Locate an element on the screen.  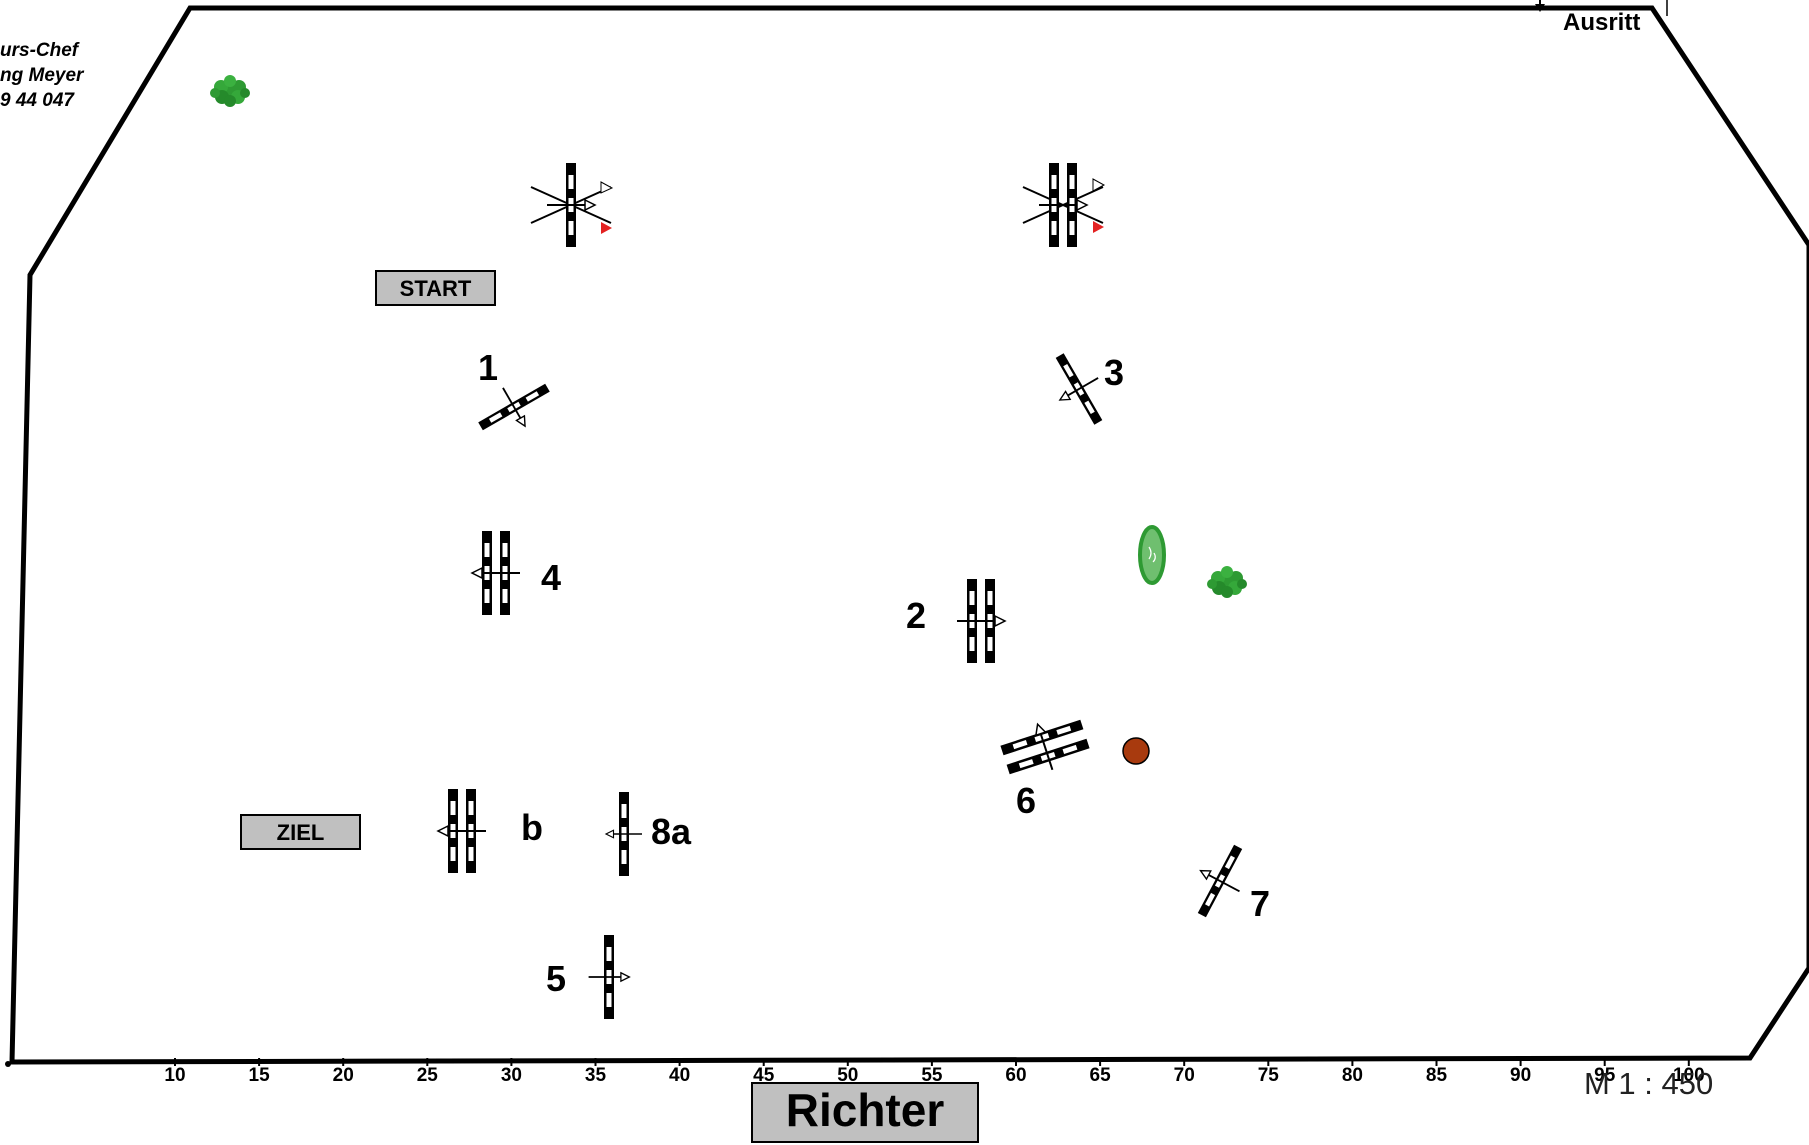
ruler-tick-label: 90 is located at coordinates (1520, 1075).